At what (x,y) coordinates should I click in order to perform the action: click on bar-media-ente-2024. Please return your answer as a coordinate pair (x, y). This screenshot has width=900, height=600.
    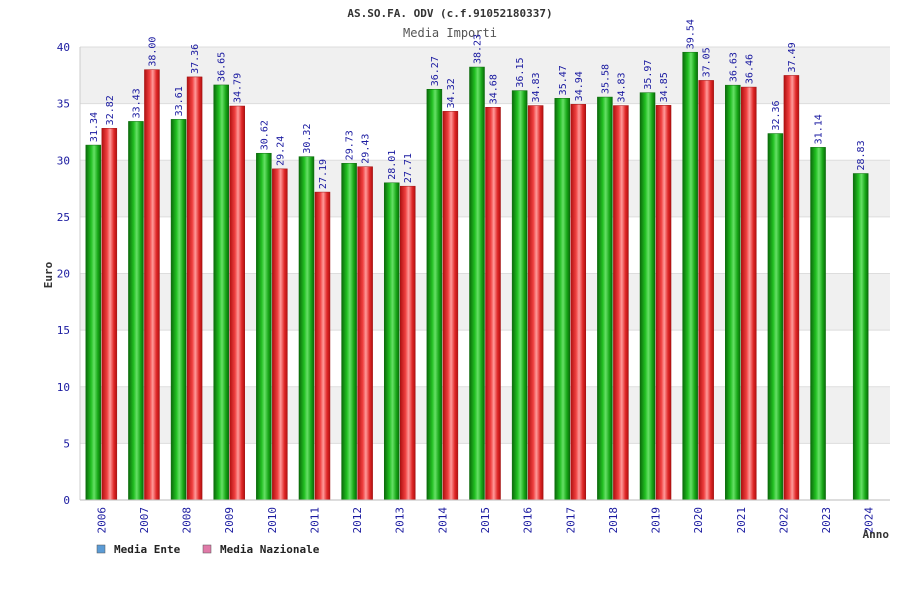
    Looking at the image, I should click on (860, 337).